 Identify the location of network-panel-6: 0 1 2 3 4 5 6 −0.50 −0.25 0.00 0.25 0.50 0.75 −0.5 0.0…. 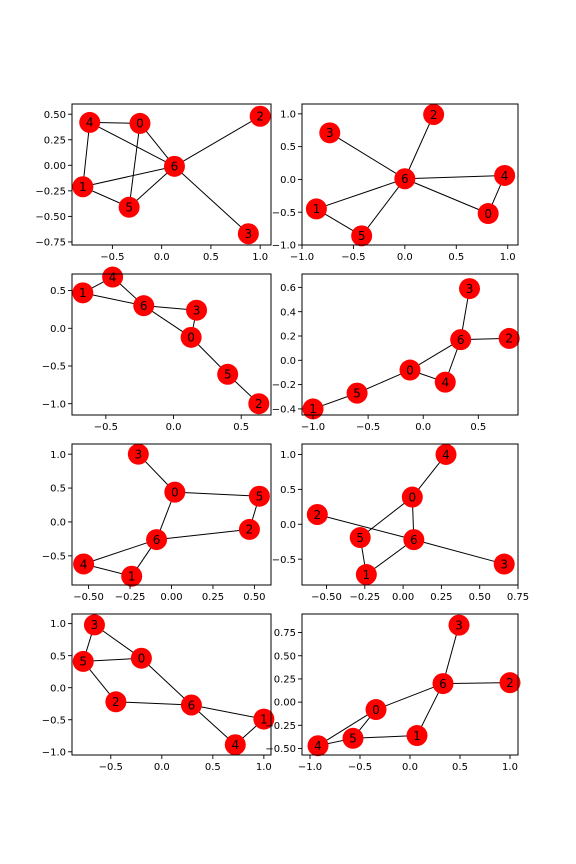
(400, 523).